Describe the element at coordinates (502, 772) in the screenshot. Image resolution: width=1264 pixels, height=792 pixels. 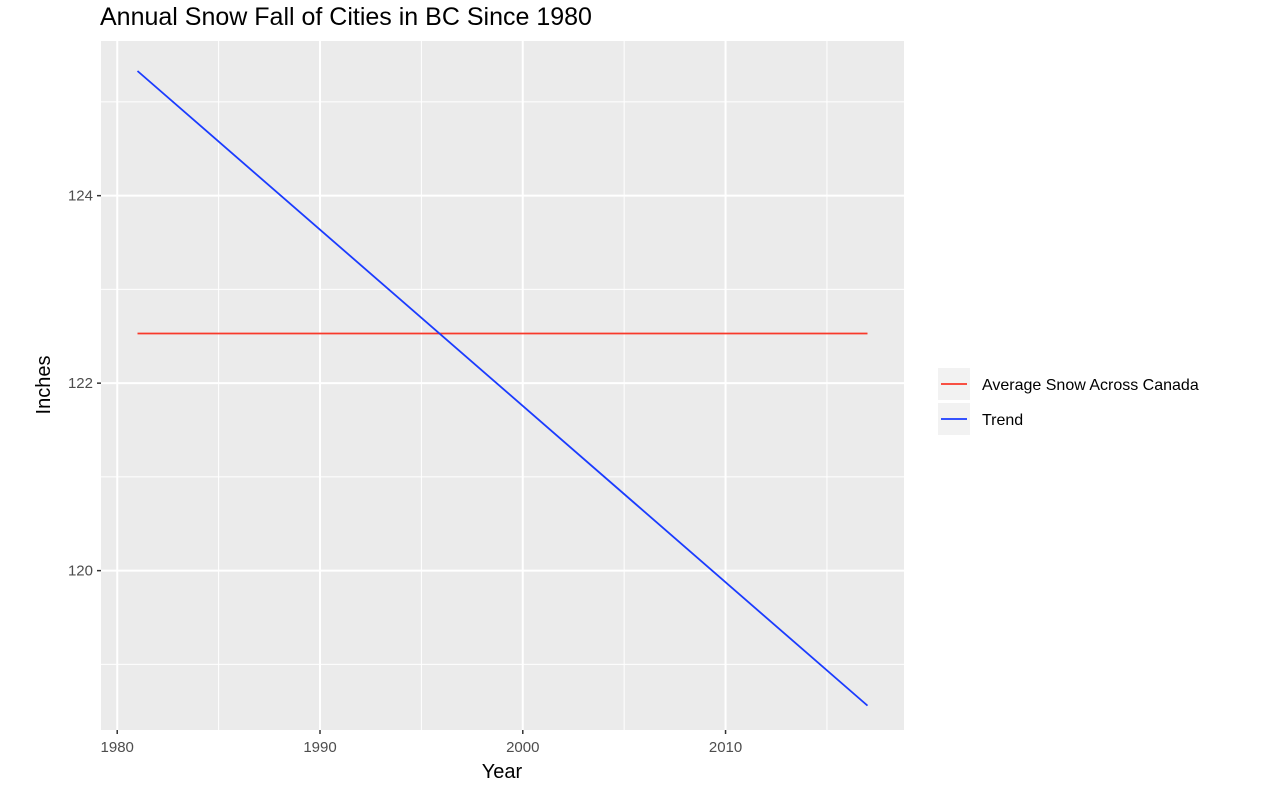
I see `x-axis-title: Year` at that location.